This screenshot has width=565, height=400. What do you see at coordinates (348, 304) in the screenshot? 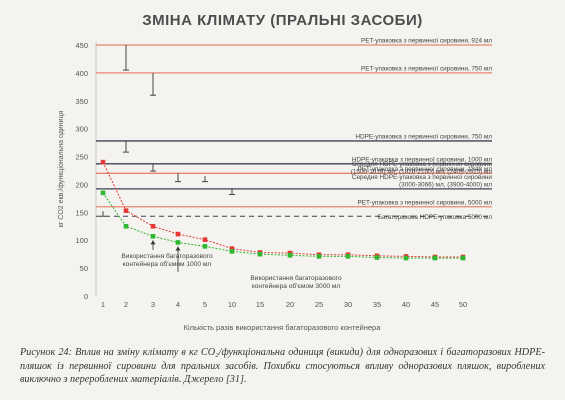
I see `x-tick-label: 30` at bounding box center [348, 304].